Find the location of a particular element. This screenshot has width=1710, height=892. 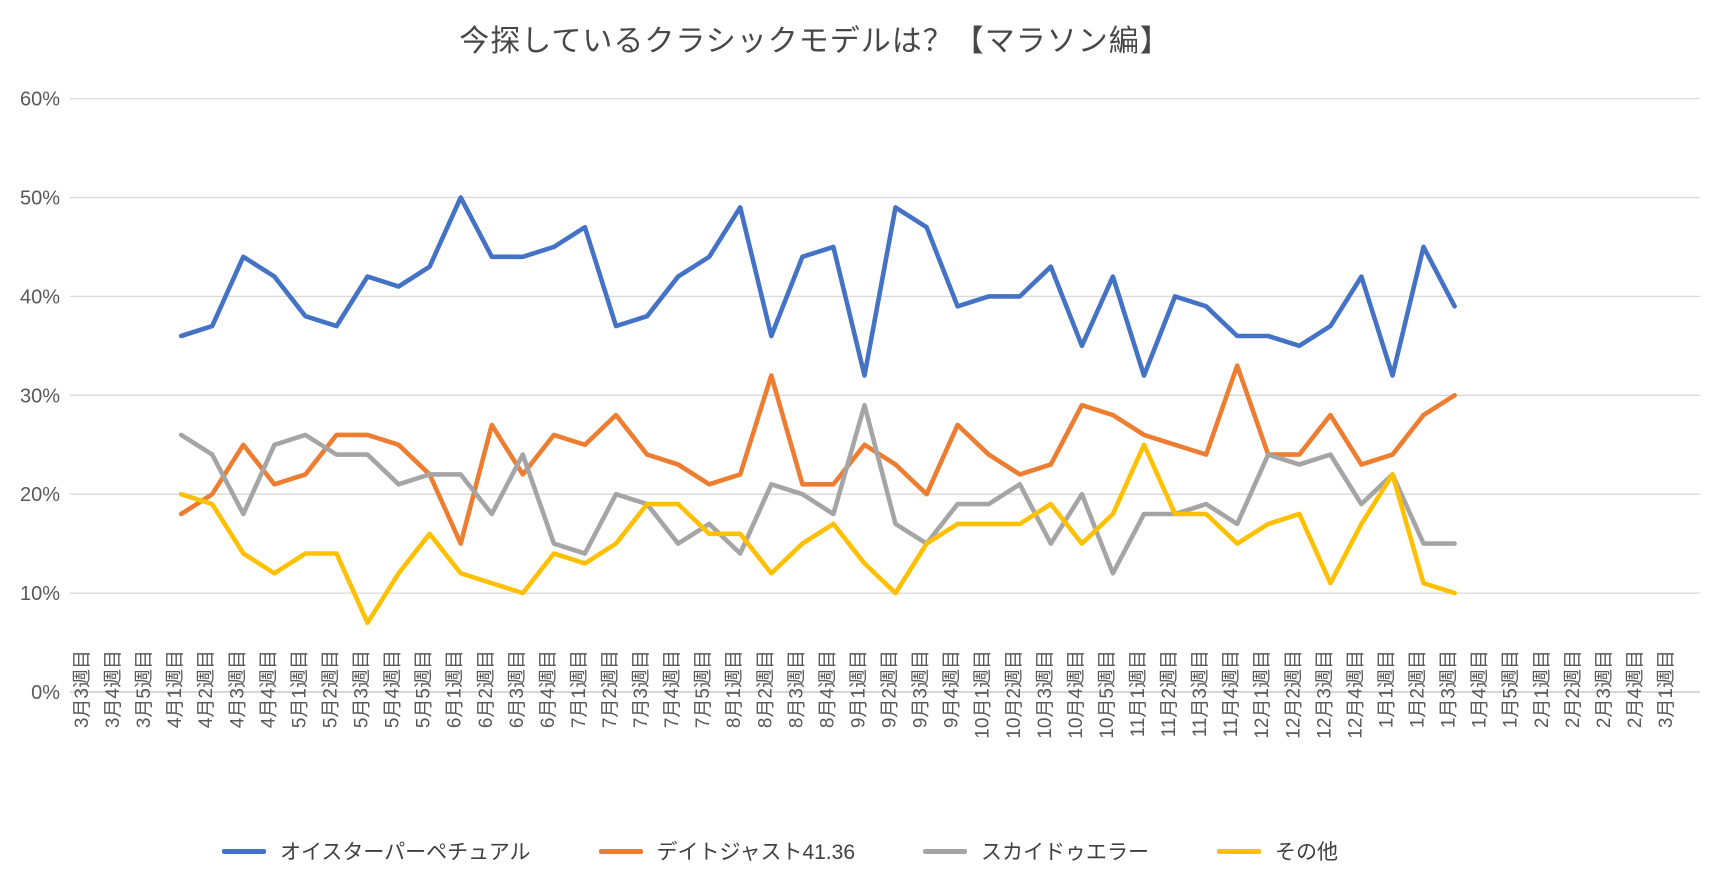

legend-label: スカイドゥエラー is located at coordinates (1065, 852).